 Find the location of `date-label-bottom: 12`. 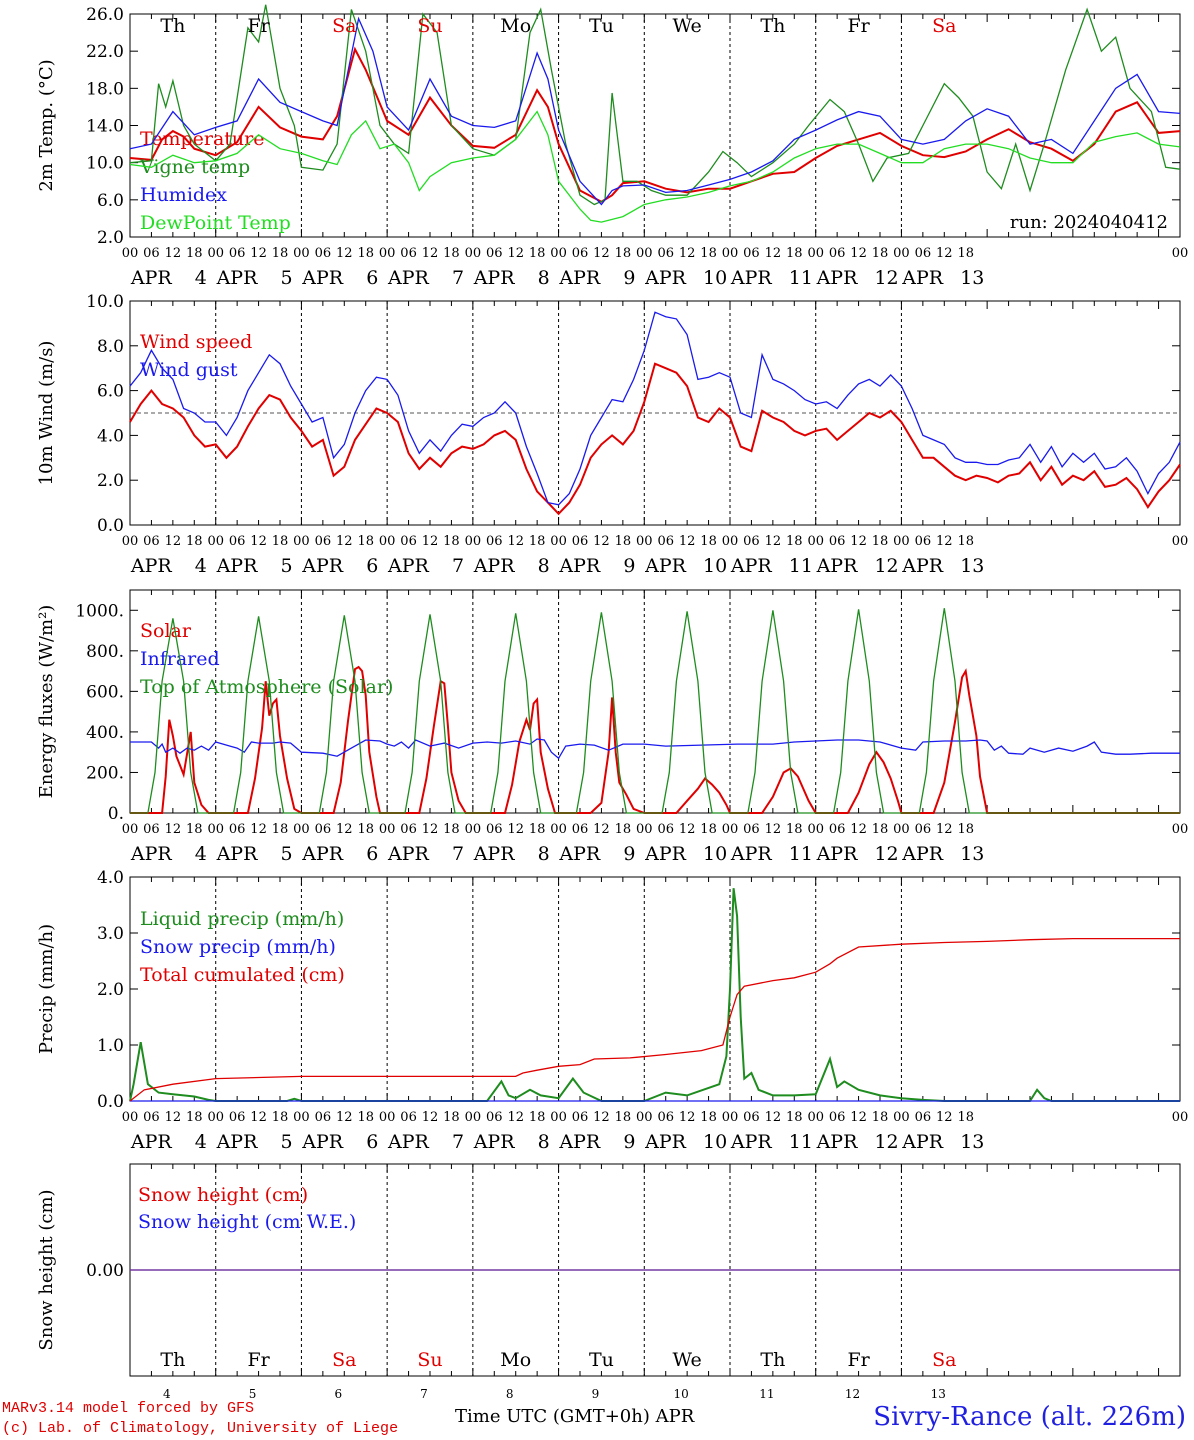

date-label-bottom: 12 is located at coordinates (852, 1394).